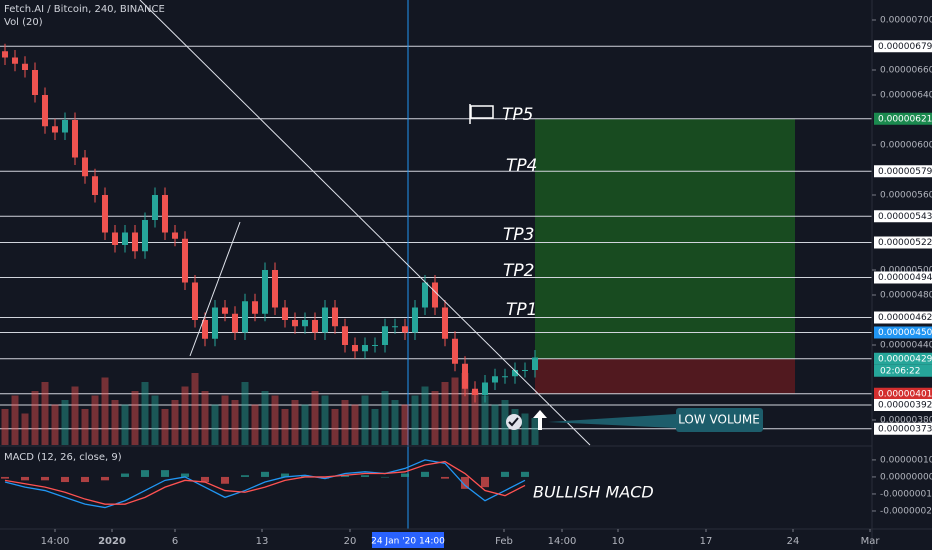 The image size is (932, 550). I want to click on annotation: TP3, so click(518, 235).